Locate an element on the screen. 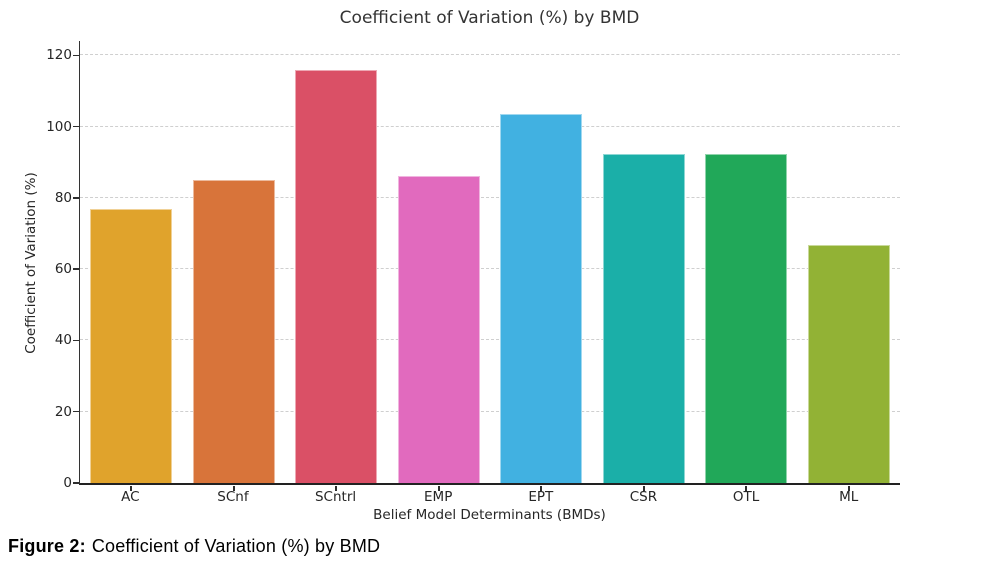  figure-caption-label: Figure 2: is located at coordinates (47, 546).